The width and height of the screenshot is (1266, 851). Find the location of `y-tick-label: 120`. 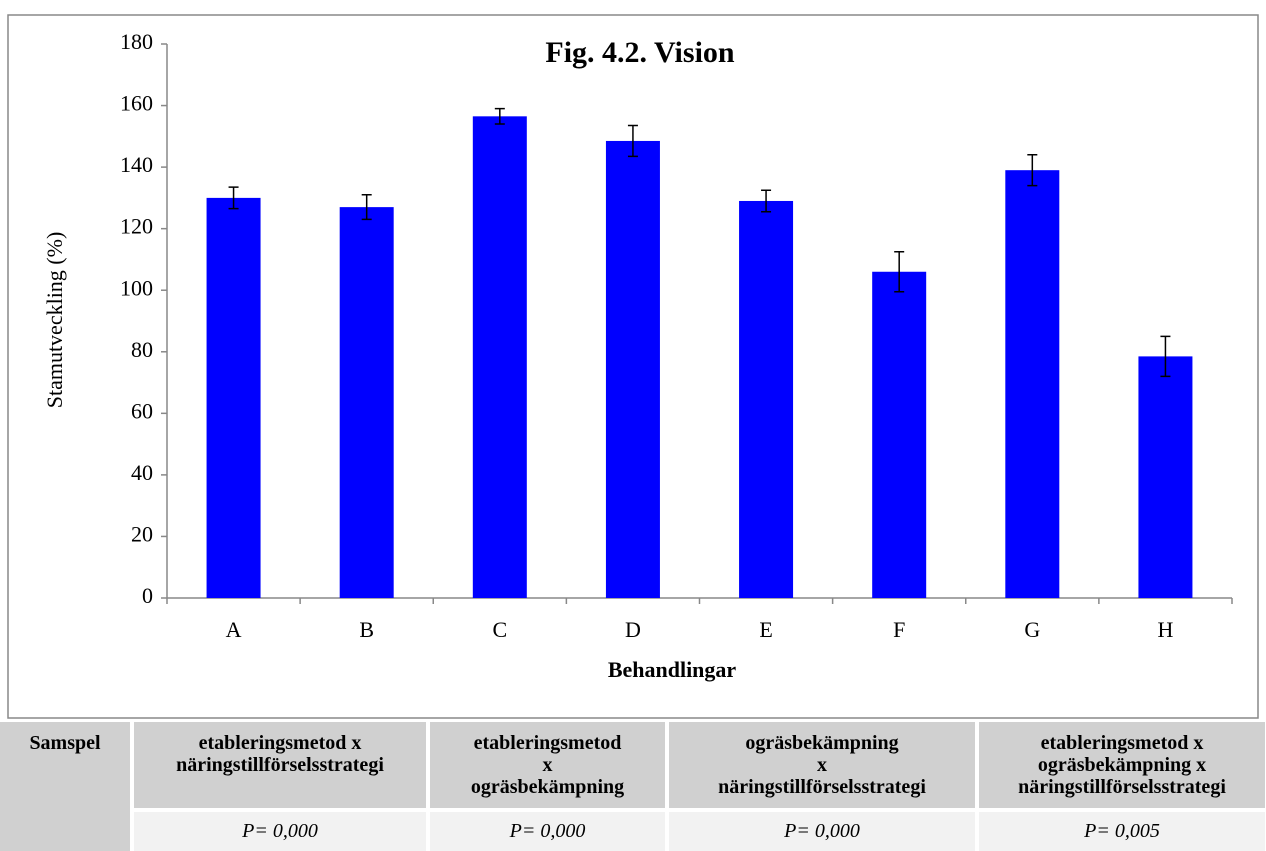

y-tick-label: 120 is located at coordinates (136, 226).